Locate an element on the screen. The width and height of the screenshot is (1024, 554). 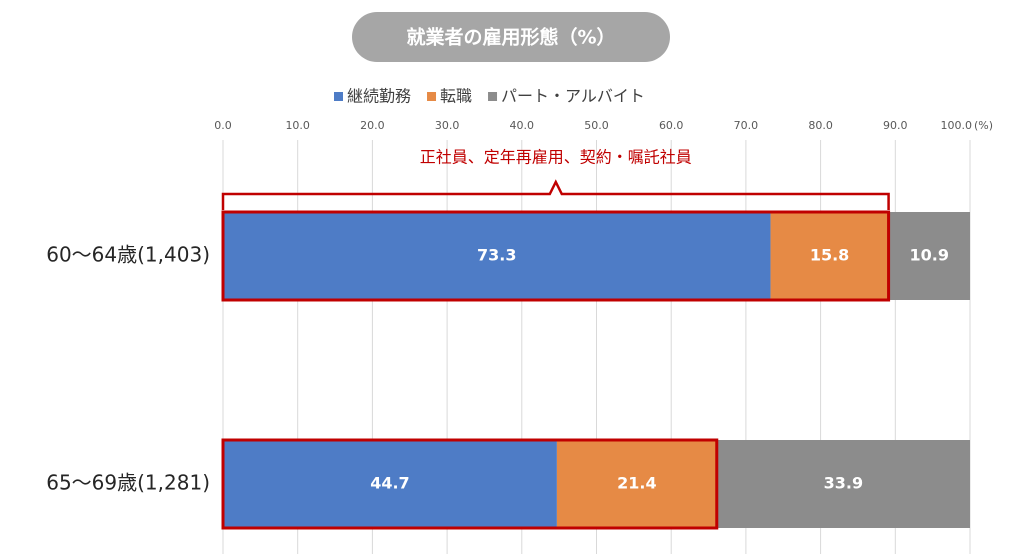
chart-title: 就業者の雇用形態（%） is located at coordinates (510, 37).